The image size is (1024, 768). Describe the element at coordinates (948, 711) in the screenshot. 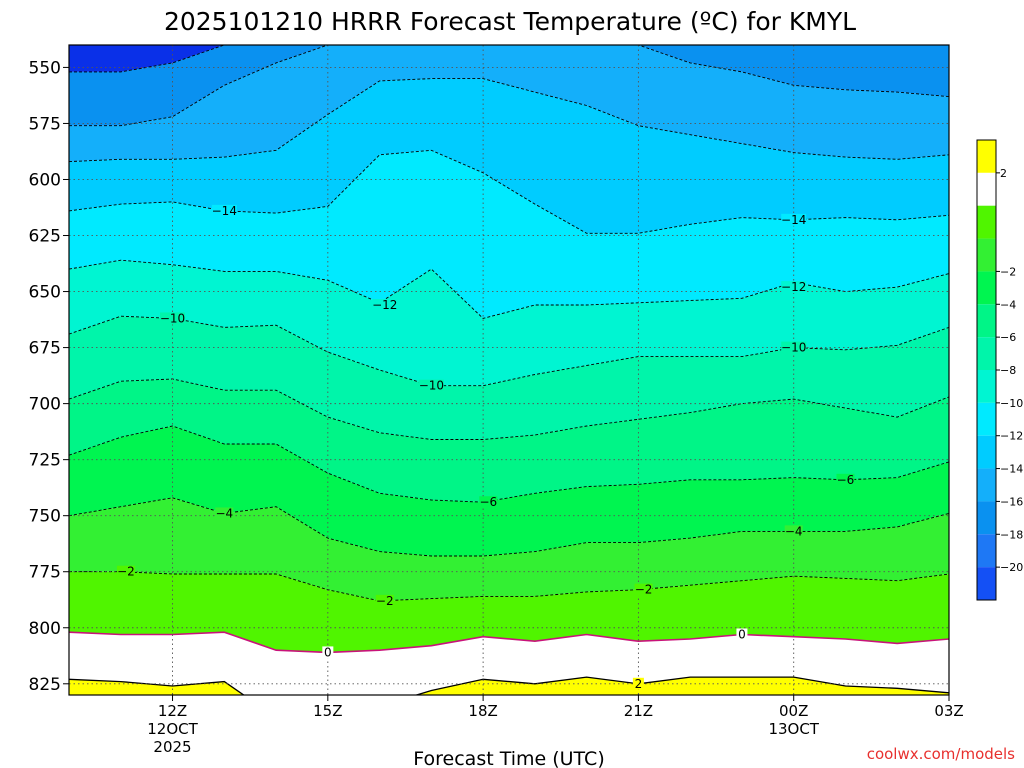

I see `x-tick-label: 03Z` at that location.